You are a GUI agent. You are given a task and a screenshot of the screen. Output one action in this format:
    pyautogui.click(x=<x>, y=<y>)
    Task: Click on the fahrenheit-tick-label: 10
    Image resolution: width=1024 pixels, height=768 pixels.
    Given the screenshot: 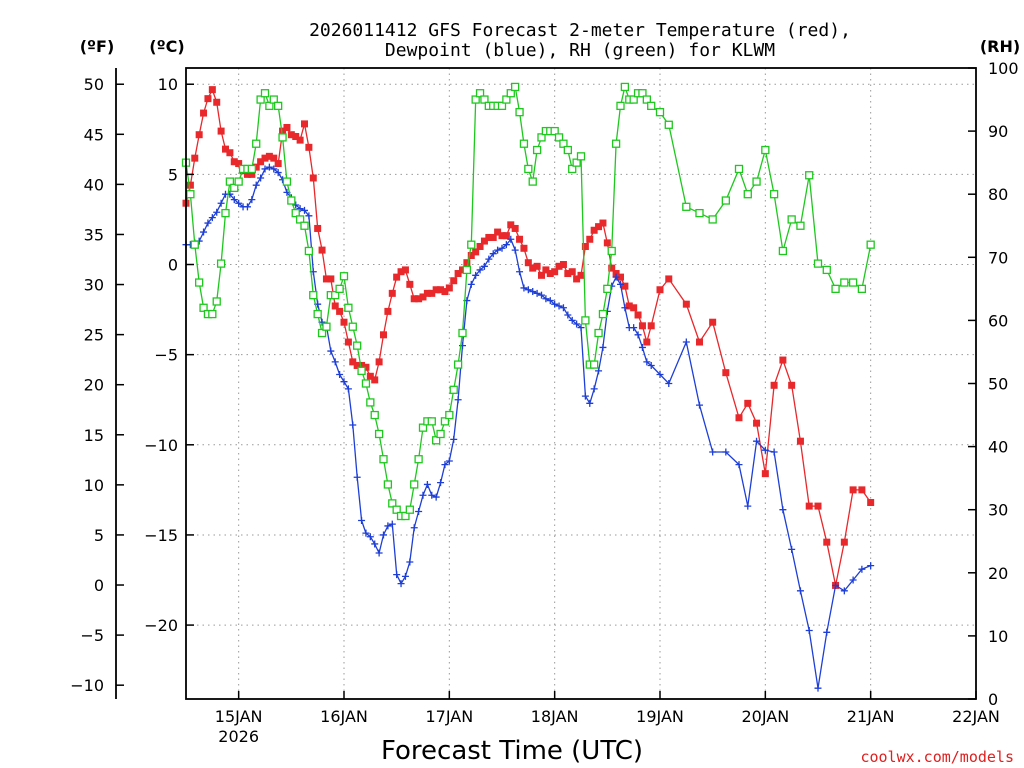 What is the action you would take?
    pyautogui.click(x=94, y=485)
    